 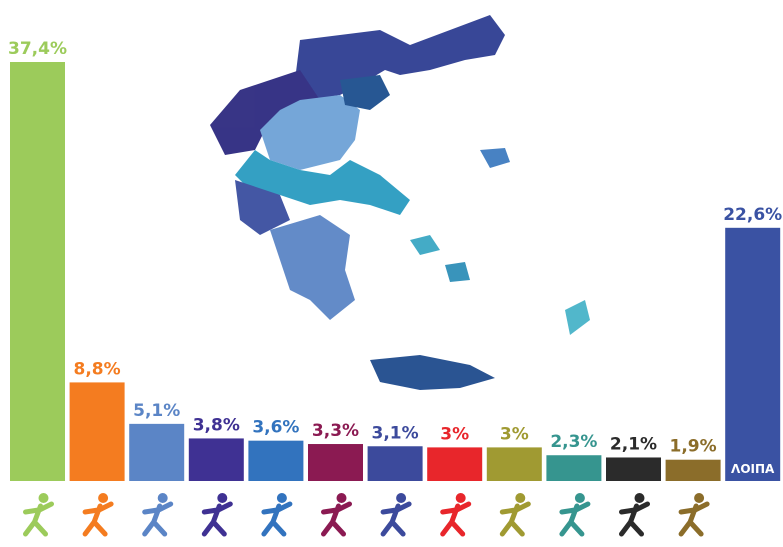 I want to click on value-label: 2,1%, so click(x=633, y=444).